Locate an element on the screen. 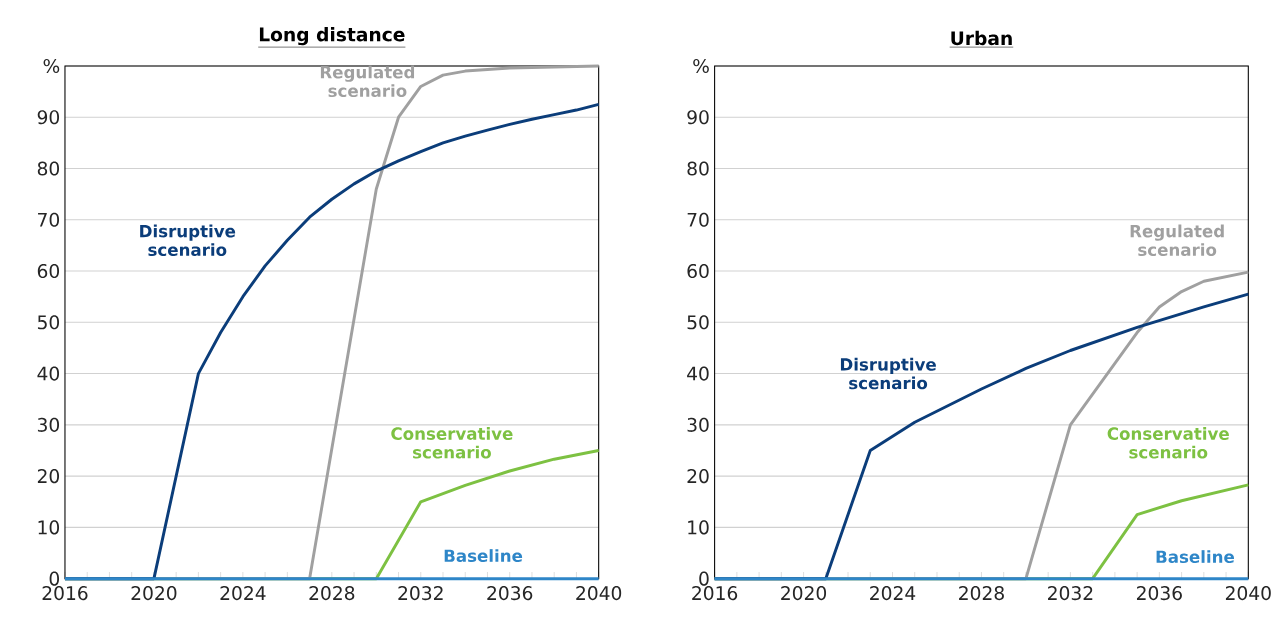  chart-title: Urban is located at coordinates (981, 38).